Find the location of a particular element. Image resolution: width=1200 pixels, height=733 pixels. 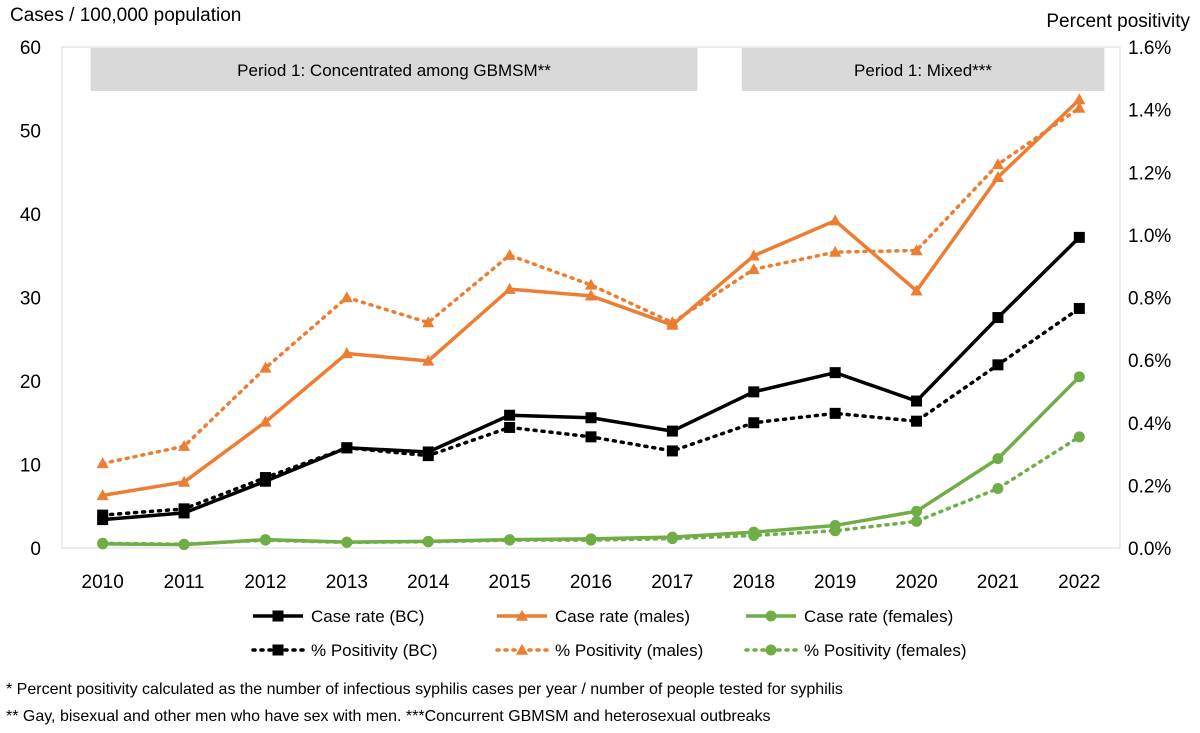

legend-label: % Positivity (males) is located at coordinates (629, 650).